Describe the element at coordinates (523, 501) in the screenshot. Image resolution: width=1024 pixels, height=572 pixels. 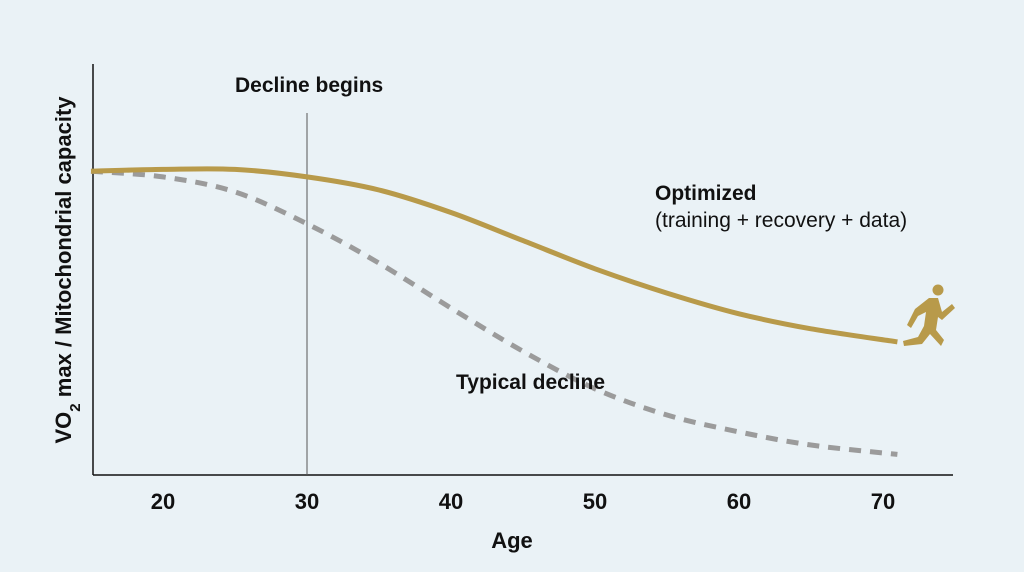
I see `x-tick-labels: 20 30 40 50 60 70` at that location.